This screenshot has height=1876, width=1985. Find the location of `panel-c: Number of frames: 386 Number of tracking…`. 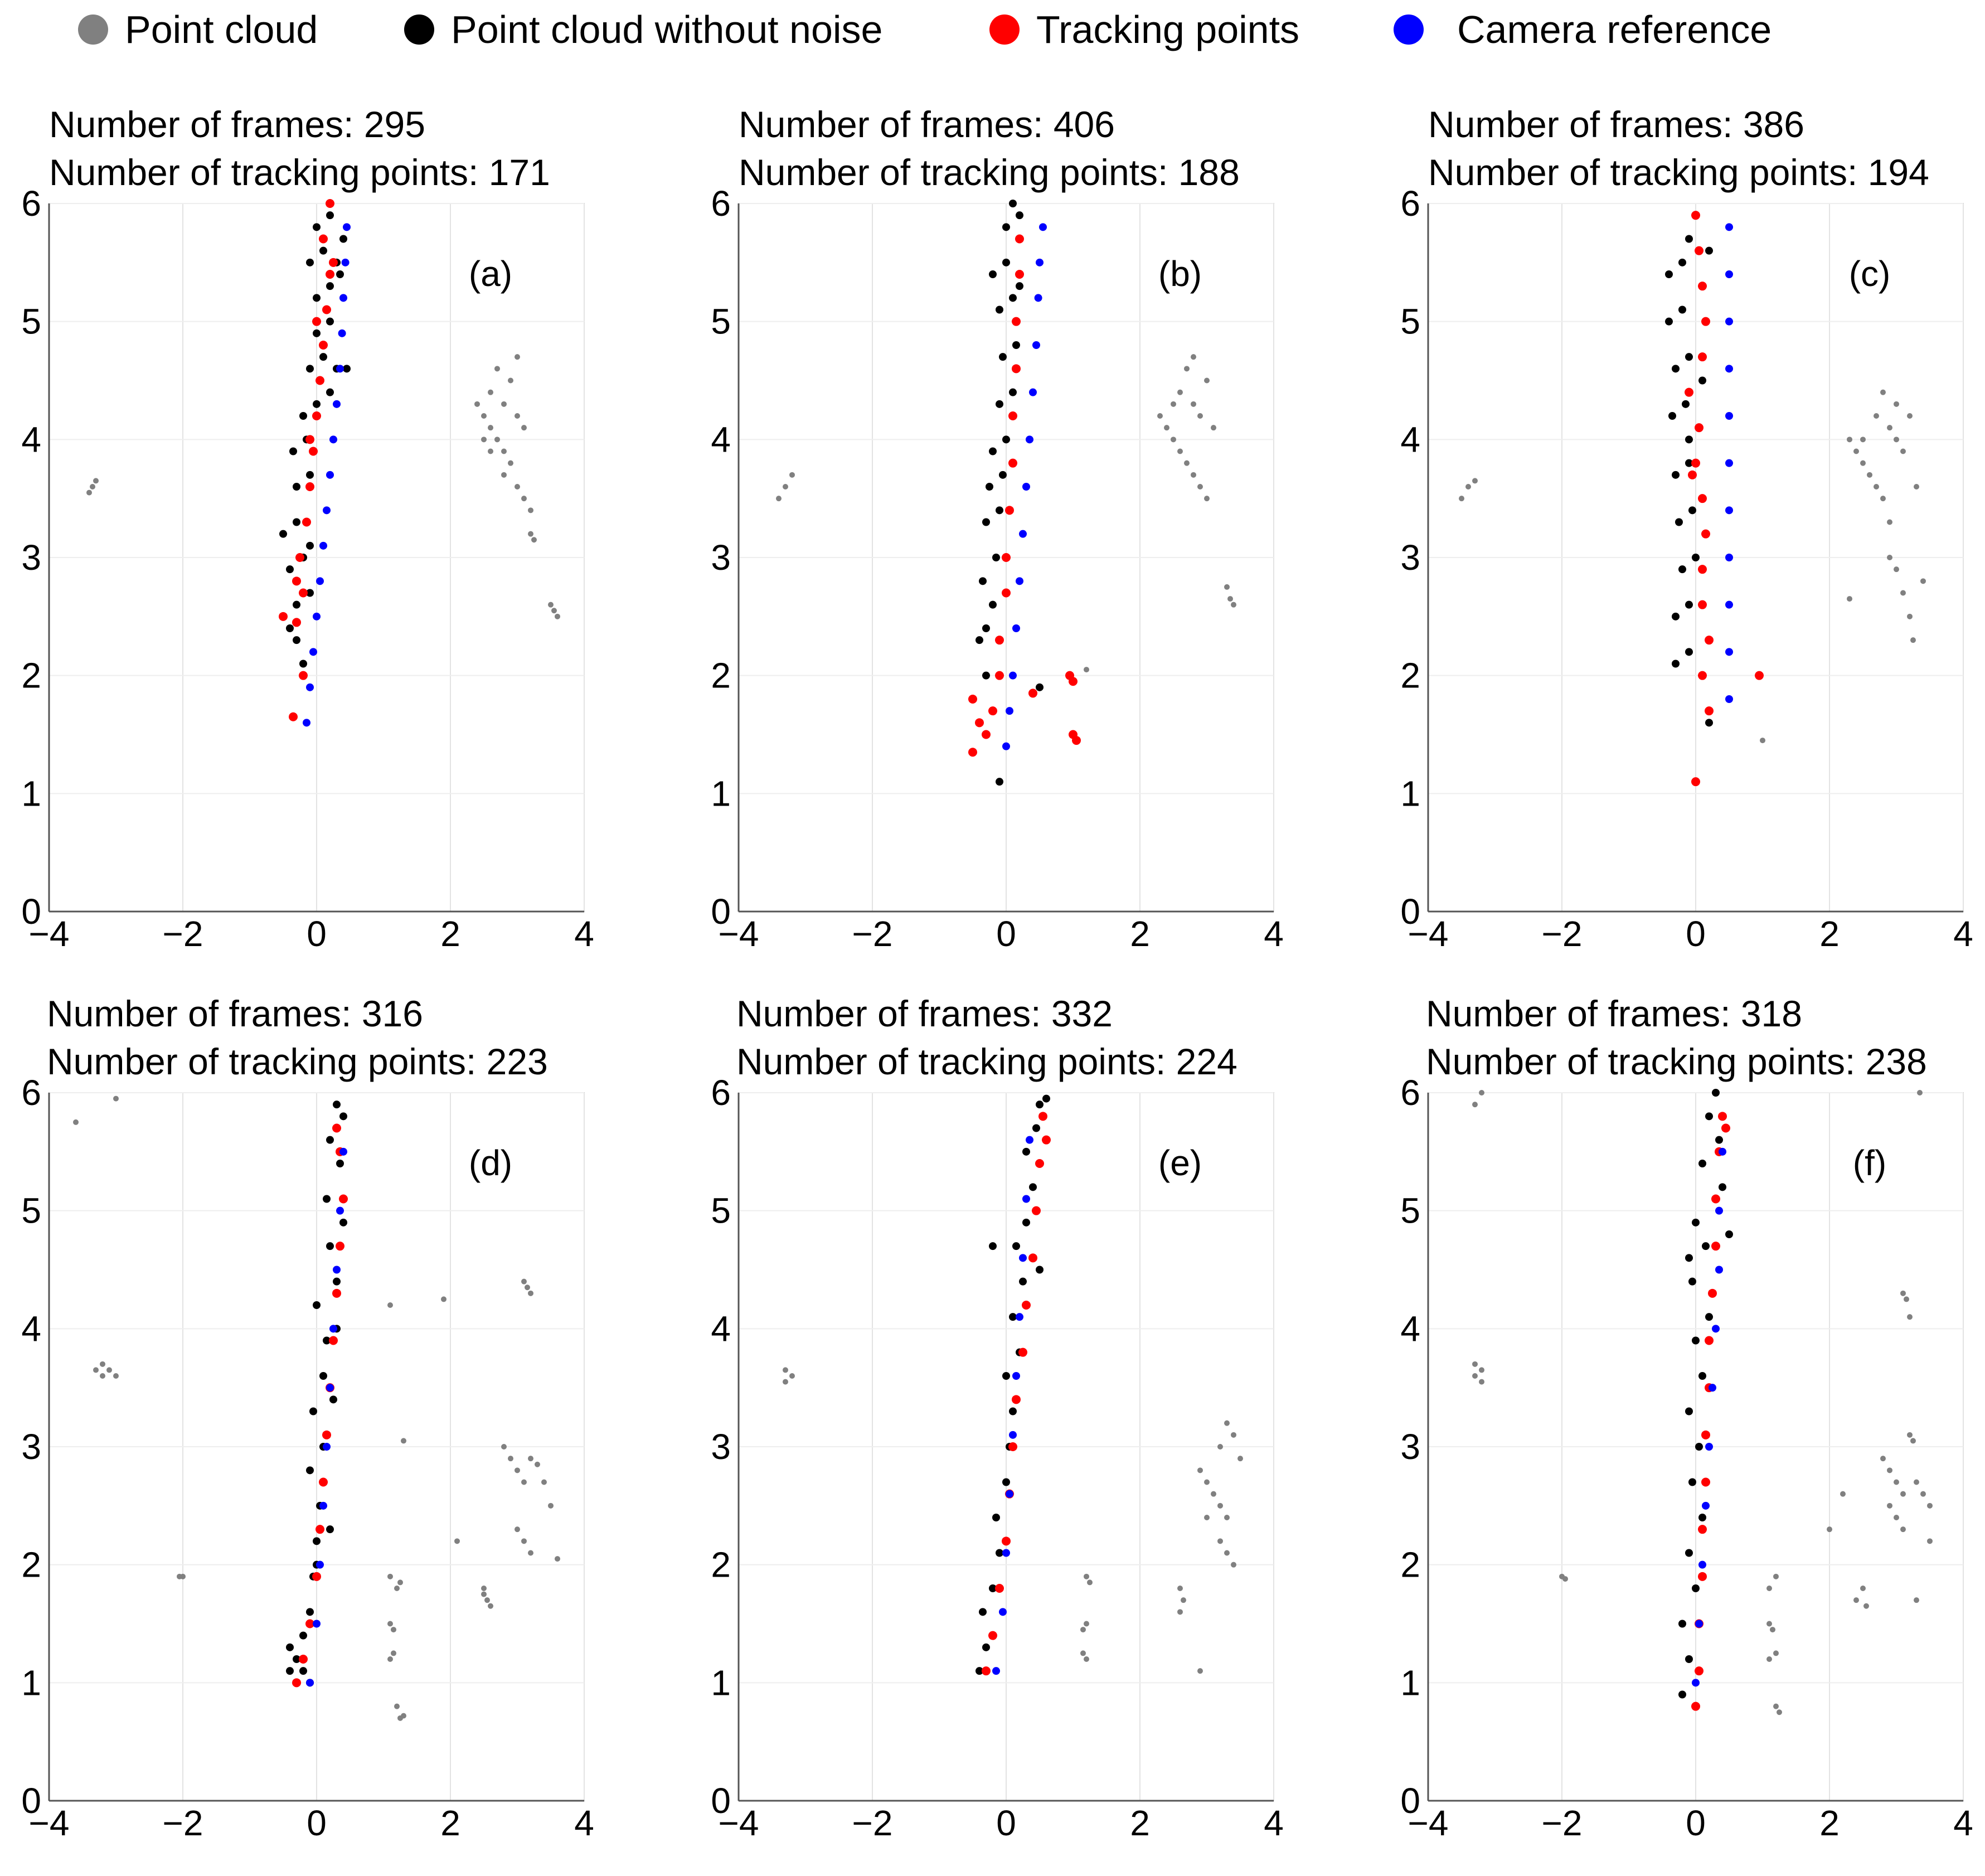

panel-c: Number of frames: 386 Number of tracking… is located at coordinates (1682, 543).